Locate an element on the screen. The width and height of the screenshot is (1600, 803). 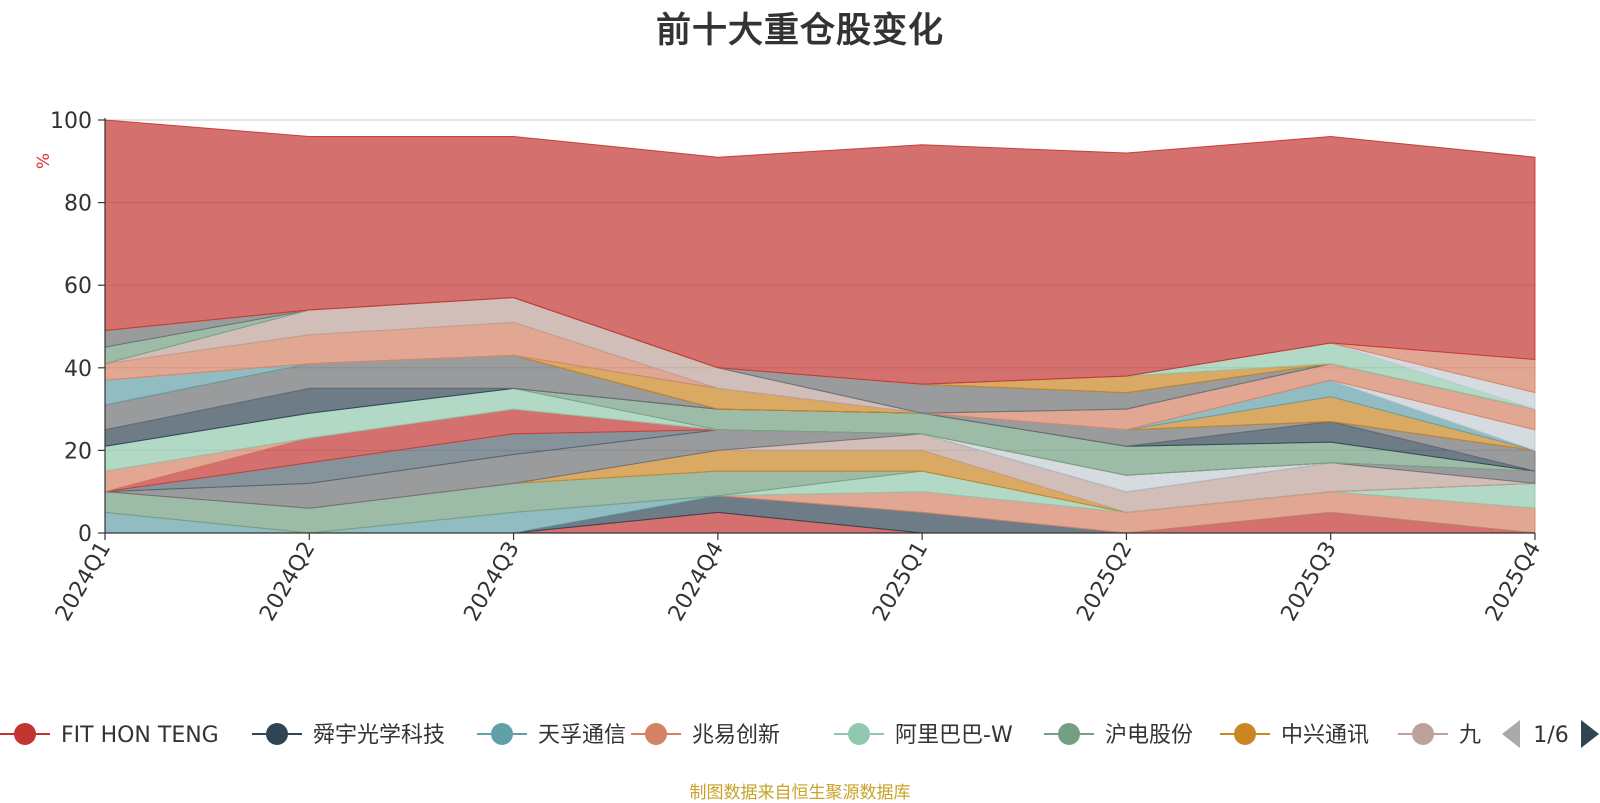
x-tick-label: 2024Q1 is located at coordinates (83, 582).